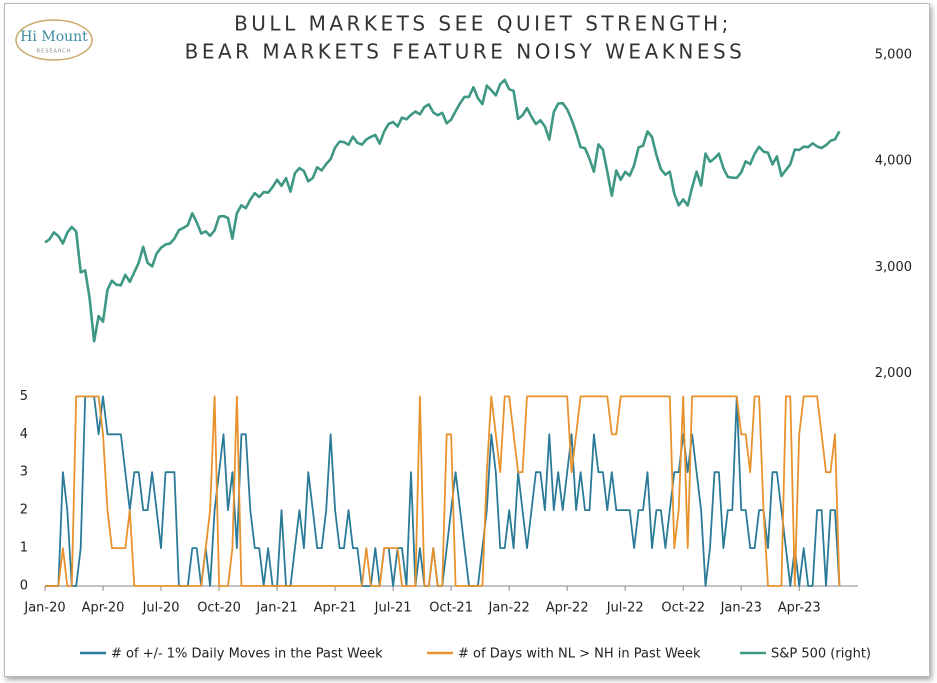  Describe the element at coordinates (103, 608) in the screenshot. I see `x-tick-label: Apr-20` at that location.